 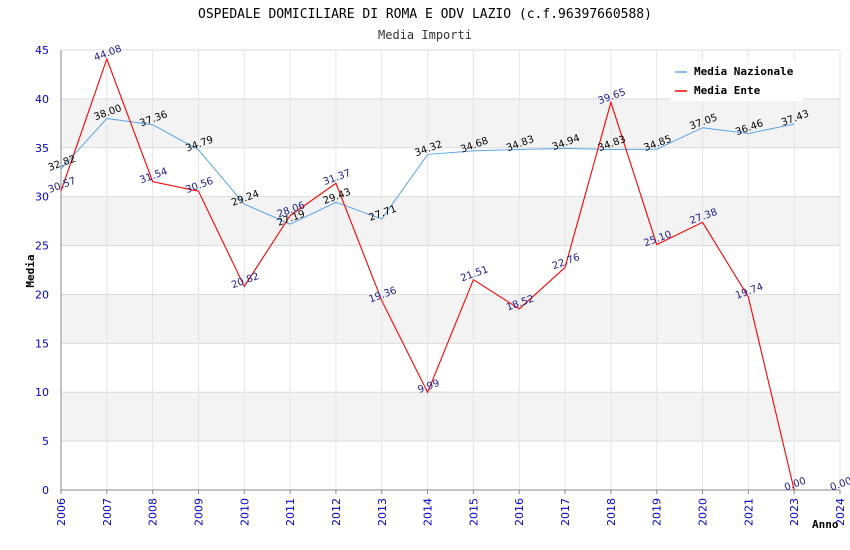 I want to click on x-tick-2007: 2007, so click(x=107, y=512).